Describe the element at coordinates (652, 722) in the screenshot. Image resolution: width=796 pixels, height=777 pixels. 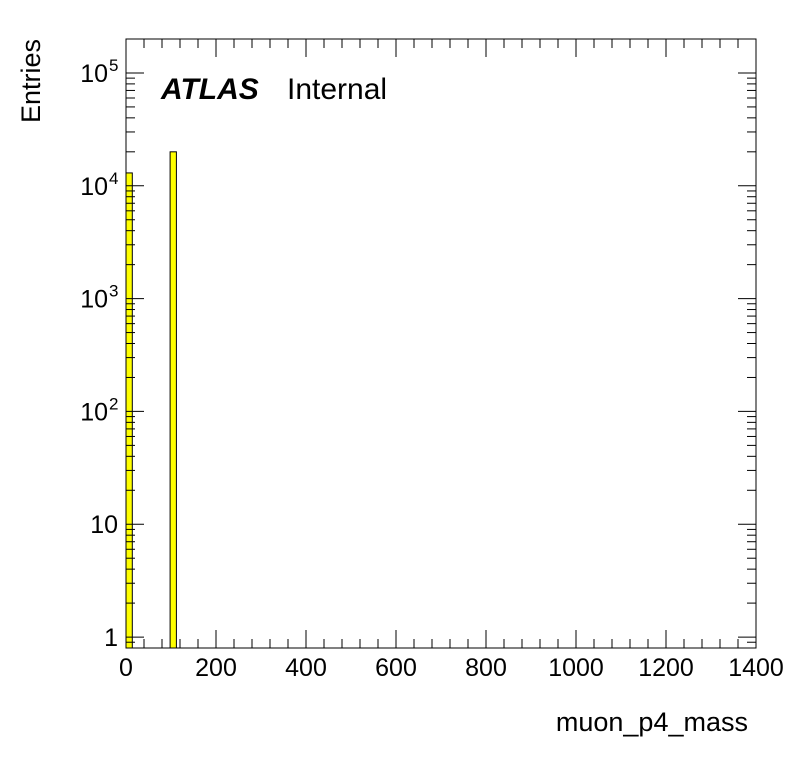
I see `x-axis-title: muon_p4_mass` at that location.